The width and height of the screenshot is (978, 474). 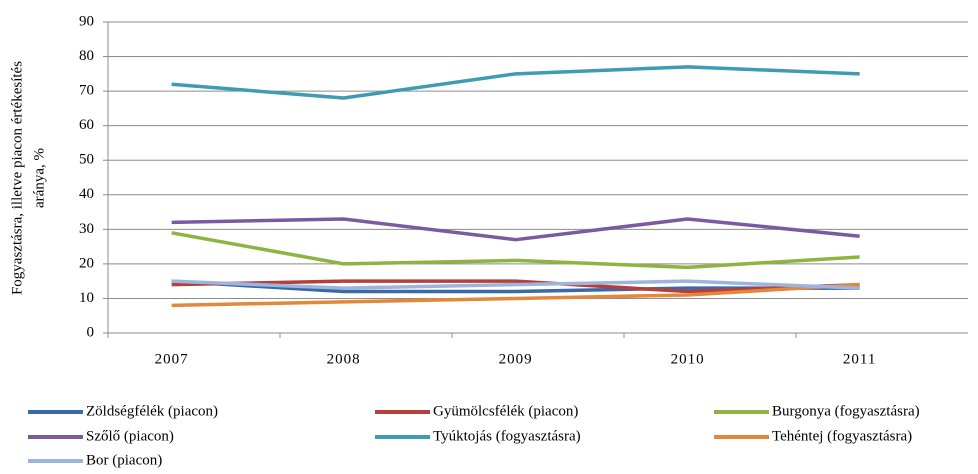 What do you see at coordinates (17, 178) in the screenshot?
I see `y-axis-label: Fogyasztásra, illetve piacon értékesítés` at bounding box center [17, 178].